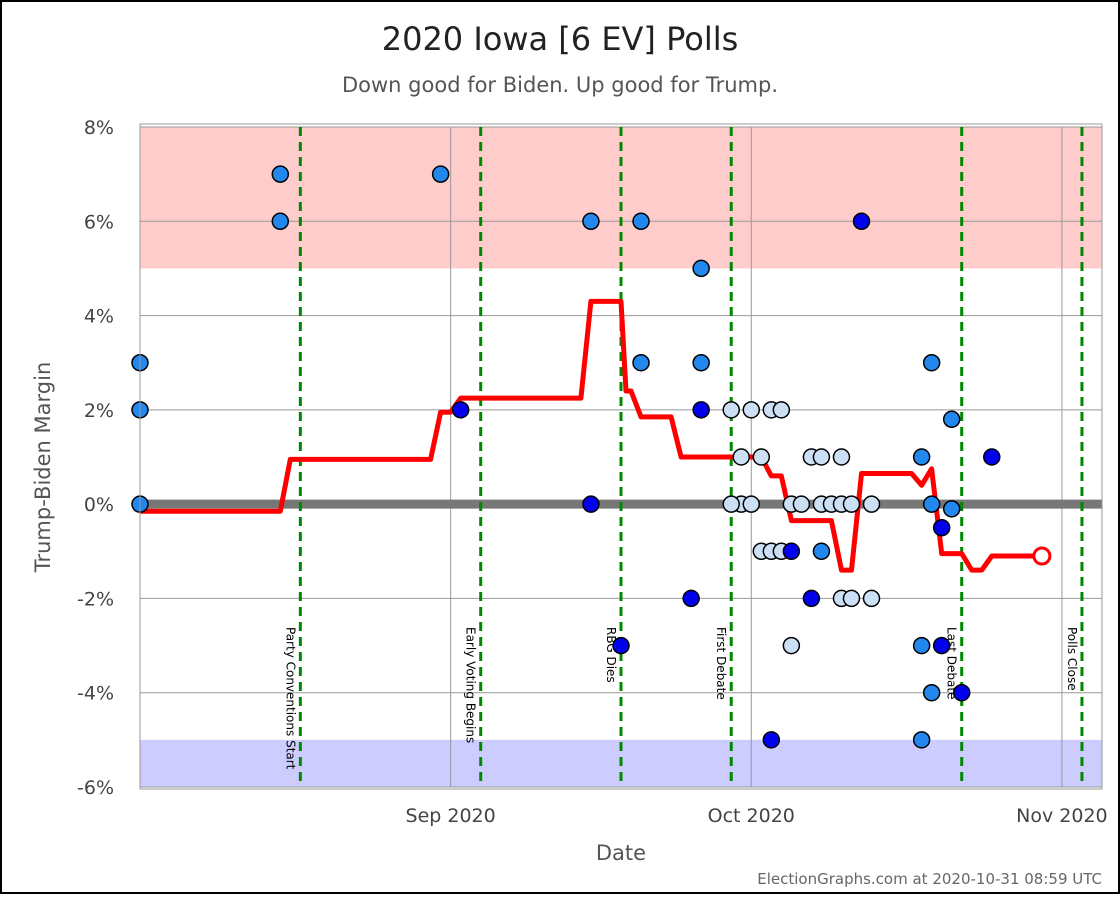  I want to click on event-label-5: Polls Close, so click(1072, 659).